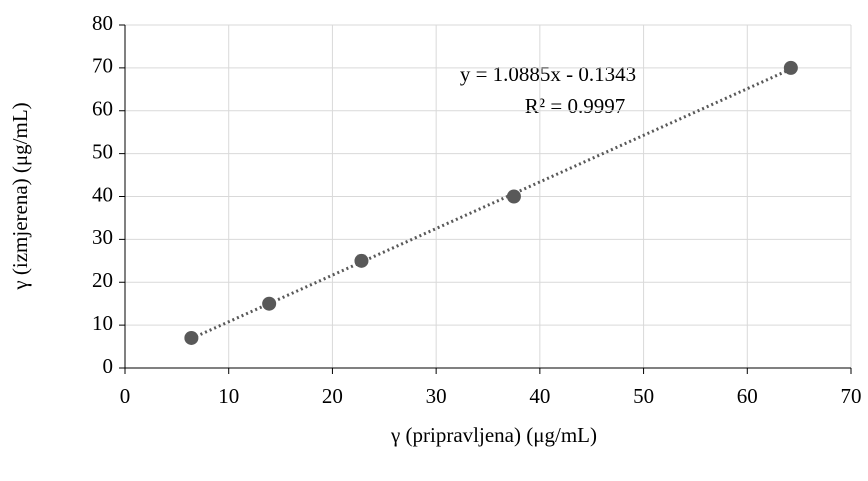 The height and width of the screenshot is (481, 868). What do you see at coordinates (102, 23) in the screenshot?
I see `y-tick-label: 80` at bounding box center [102, 23].